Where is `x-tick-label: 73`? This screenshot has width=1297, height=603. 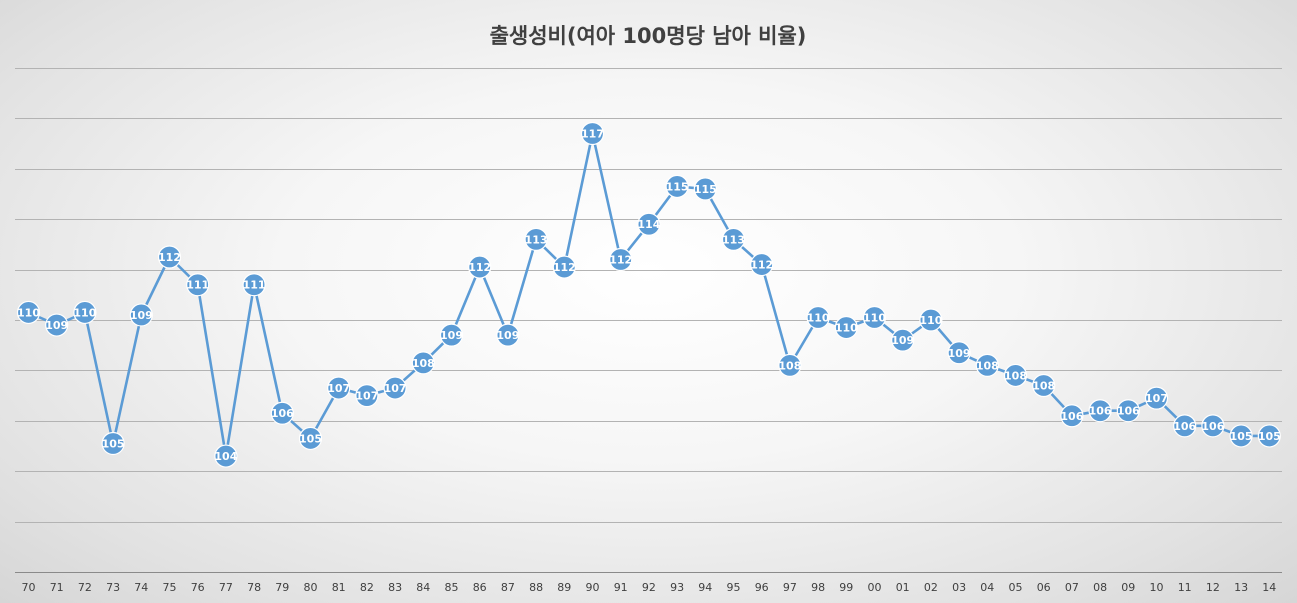
x-tick-label: 73 is located at coordinates (113, 587).